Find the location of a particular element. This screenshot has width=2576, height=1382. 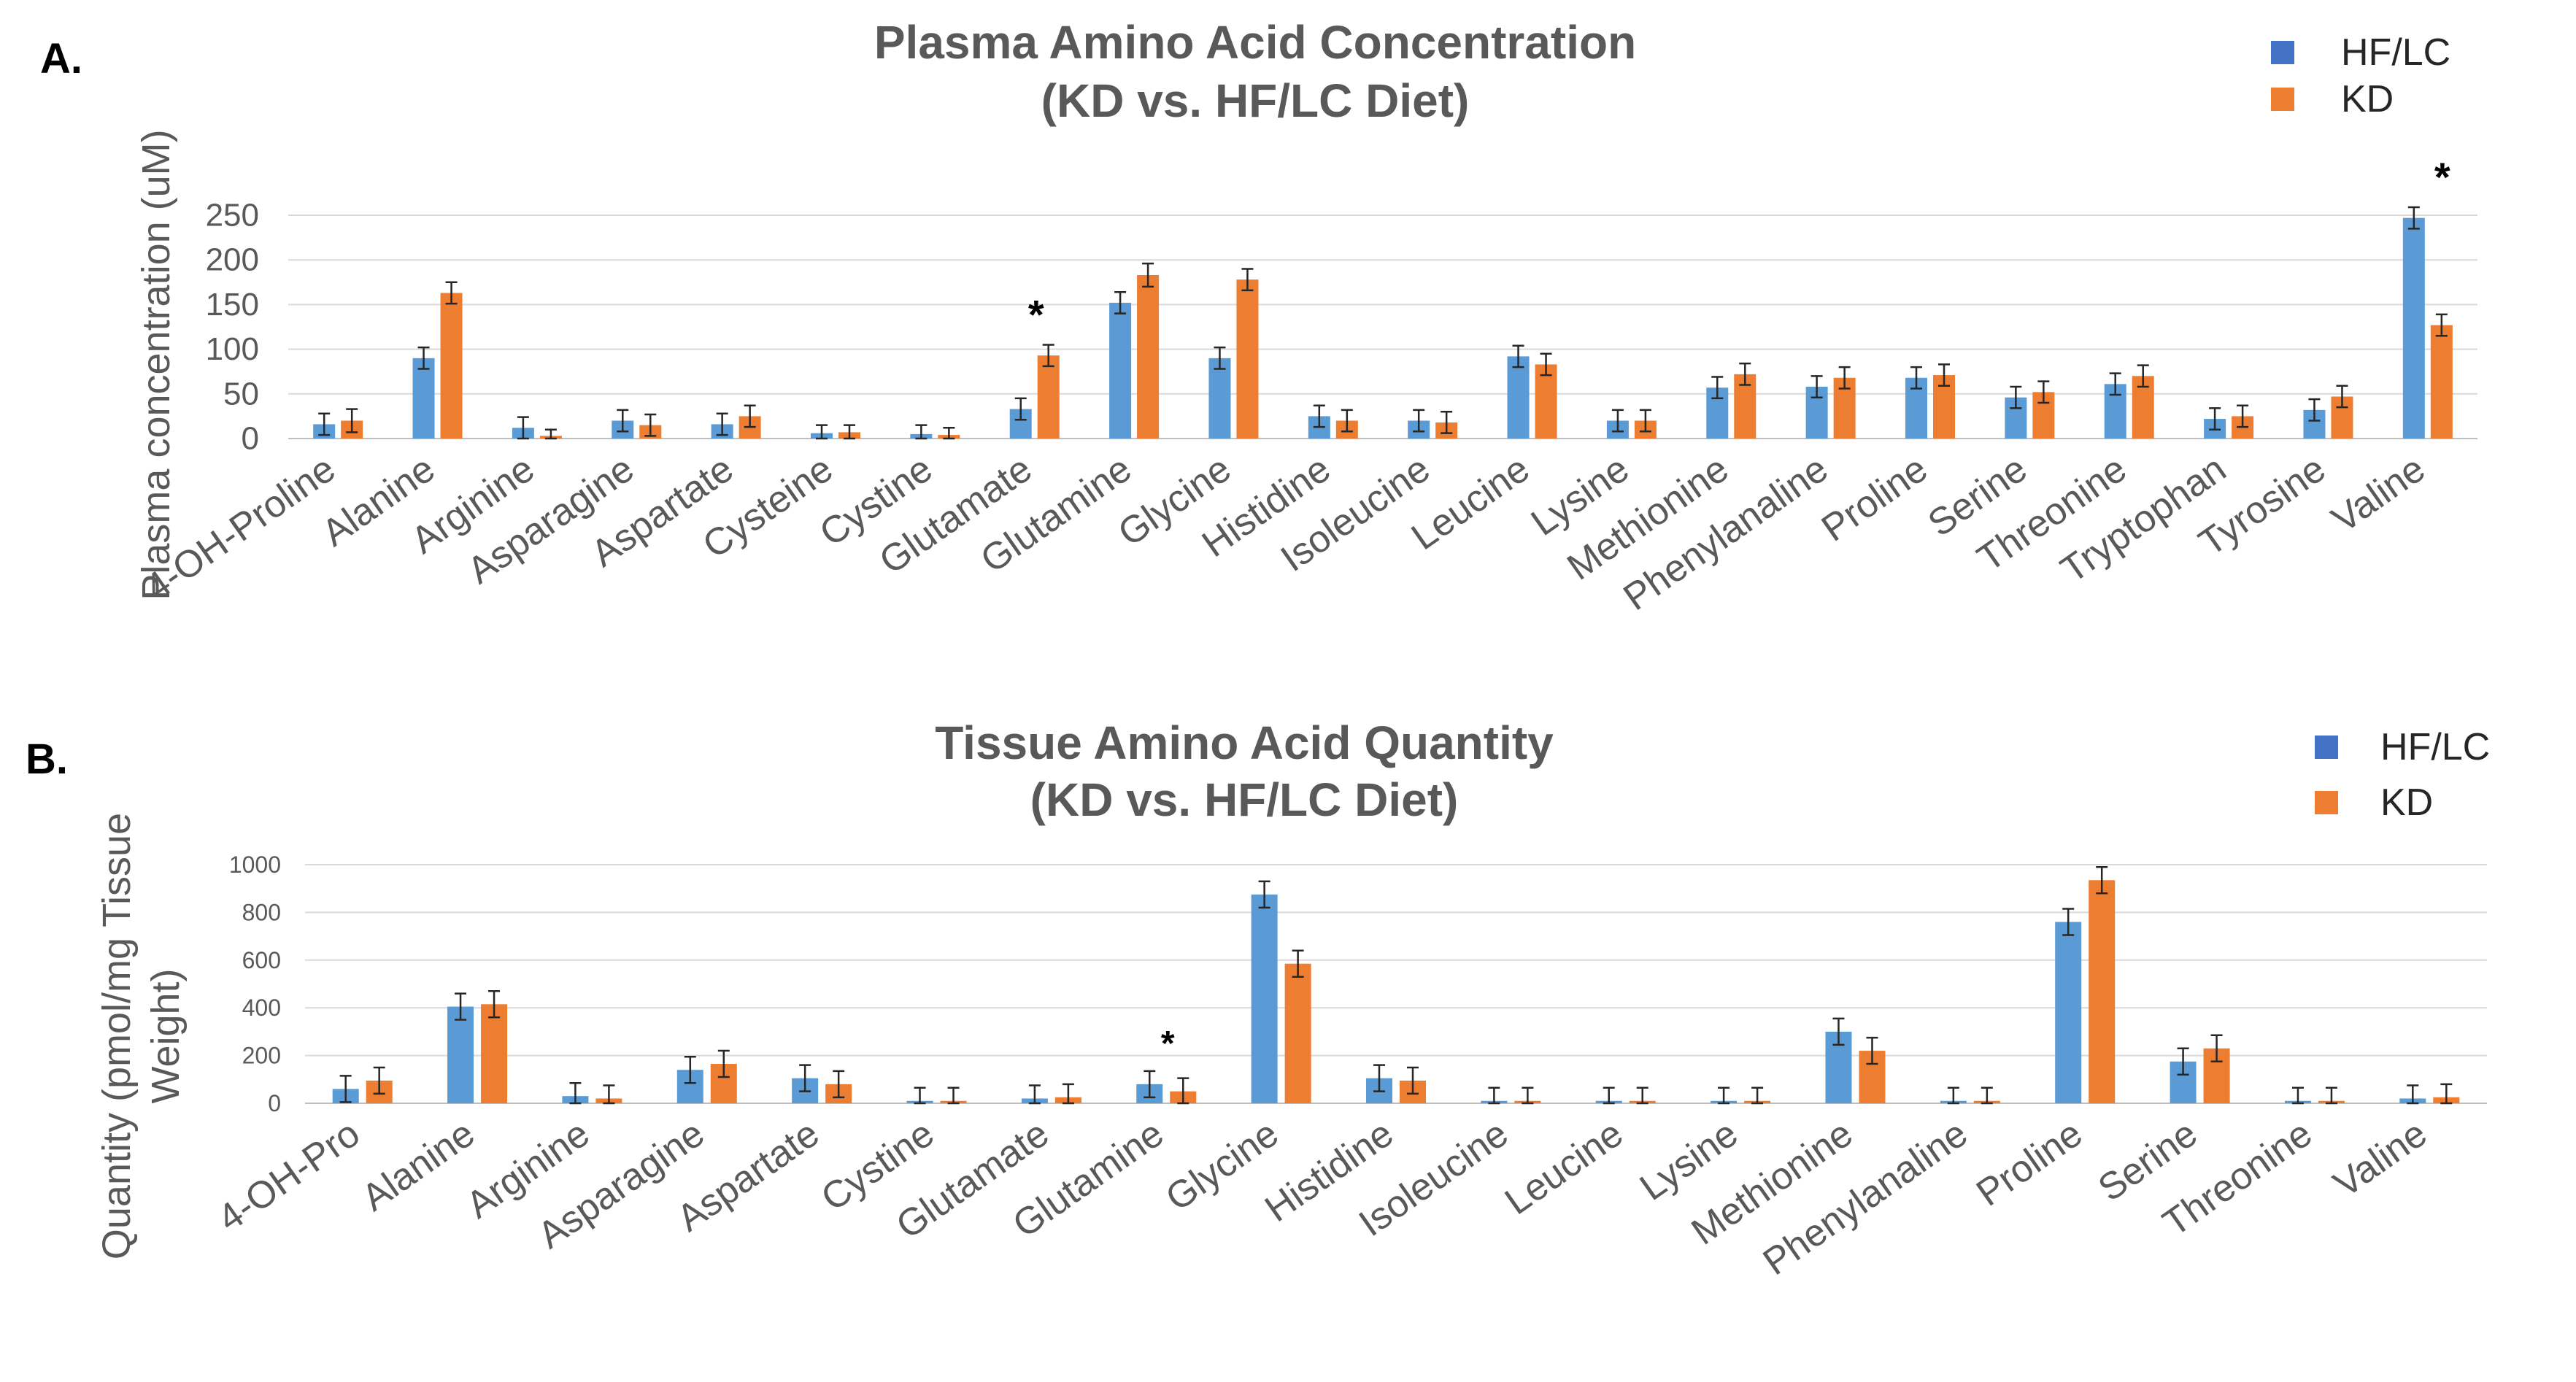

chart-b-category-label: Phenylanaline is located at coordinates (1866, 1198).